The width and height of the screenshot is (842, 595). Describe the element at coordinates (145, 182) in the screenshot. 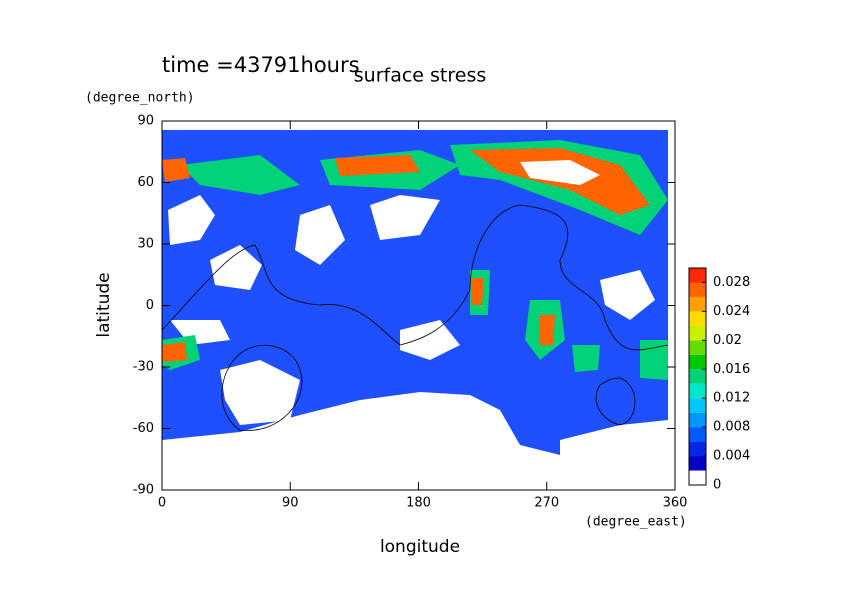

I see `y-tick-label: 60` at that location.